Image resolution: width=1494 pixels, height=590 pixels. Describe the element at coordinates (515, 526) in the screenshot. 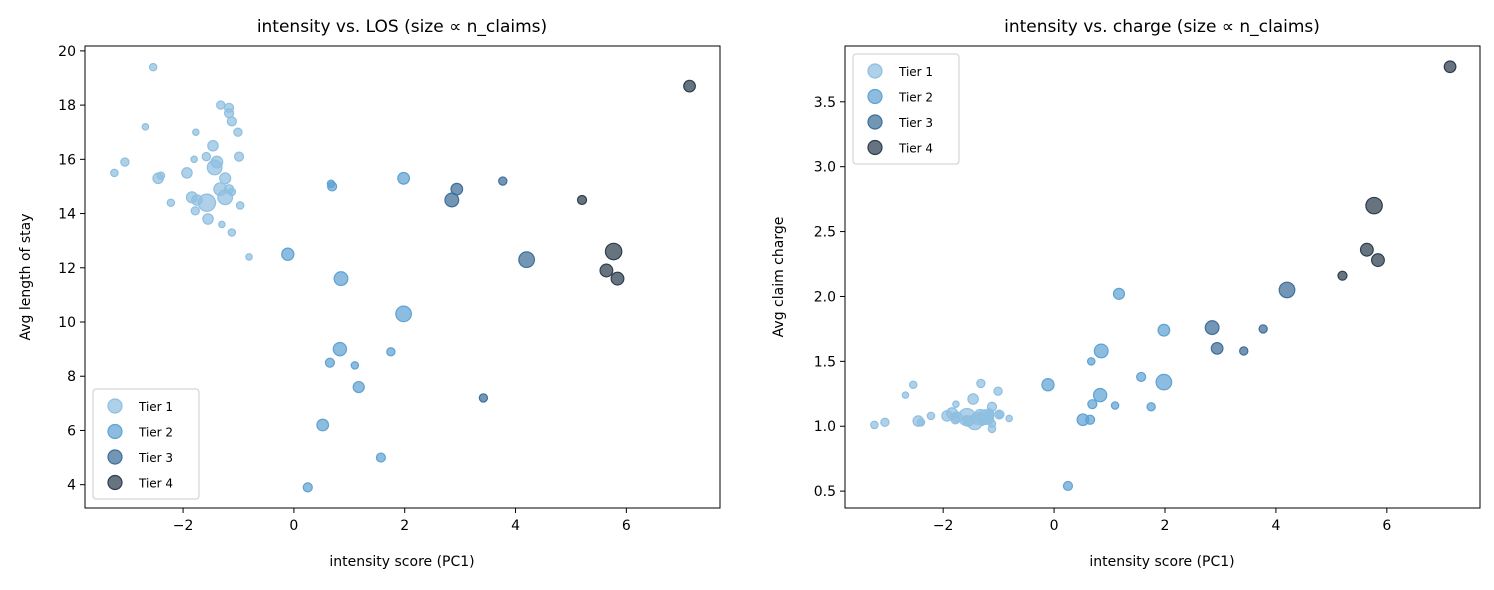

I see `x-tick-label: 4` at that location.